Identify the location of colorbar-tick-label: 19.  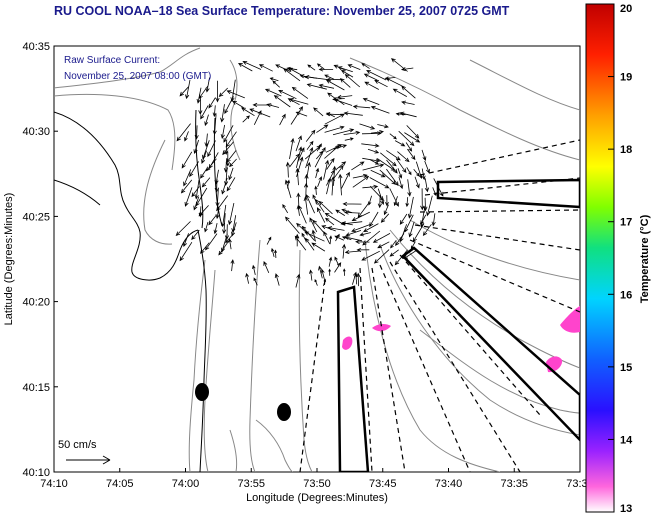
(626, 78).